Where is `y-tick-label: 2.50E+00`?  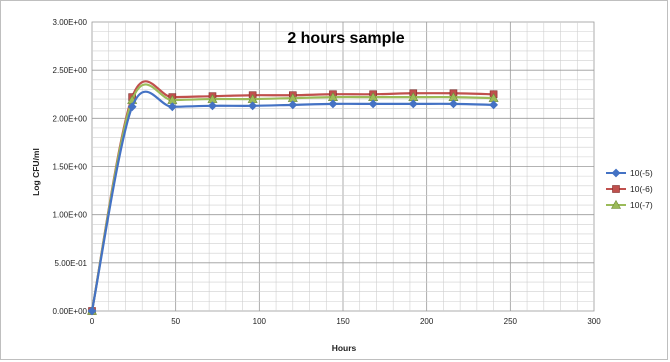
y-tick-label: 2.50E+00 is located at coordinates (70, 70).